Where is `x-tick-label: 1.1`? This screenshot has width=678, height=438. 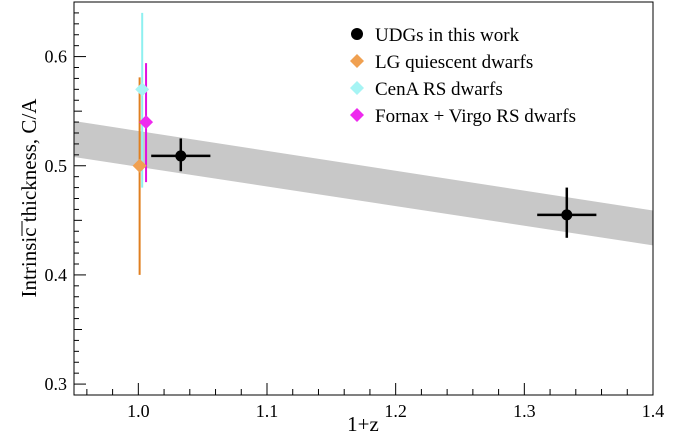
x-tick-label: 1.1 is located at coordinates (267, 411).